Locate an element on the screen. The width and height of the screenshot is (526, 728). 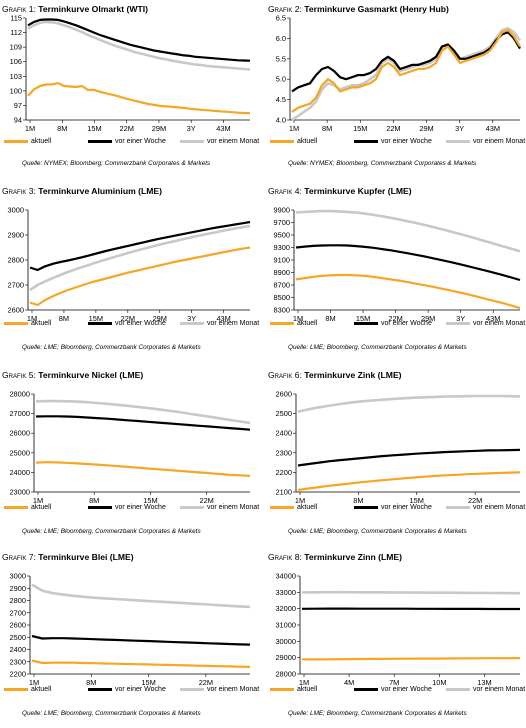
y-tick-label: 24000 is located at coordinates (19, 472).